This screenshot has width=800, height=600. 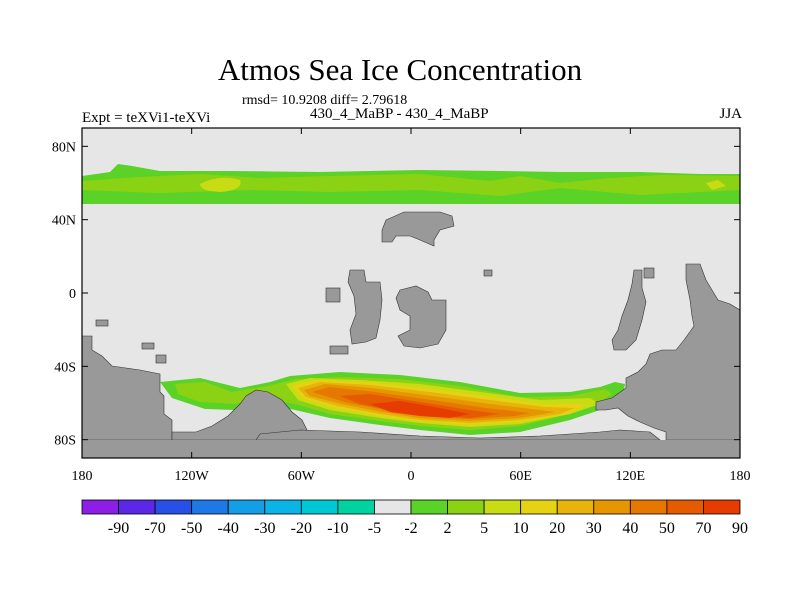 What do you see at coordinates (264, 528) in the screenshot?
I see `colorbar-label: -30` at bounding box center [264, 528].